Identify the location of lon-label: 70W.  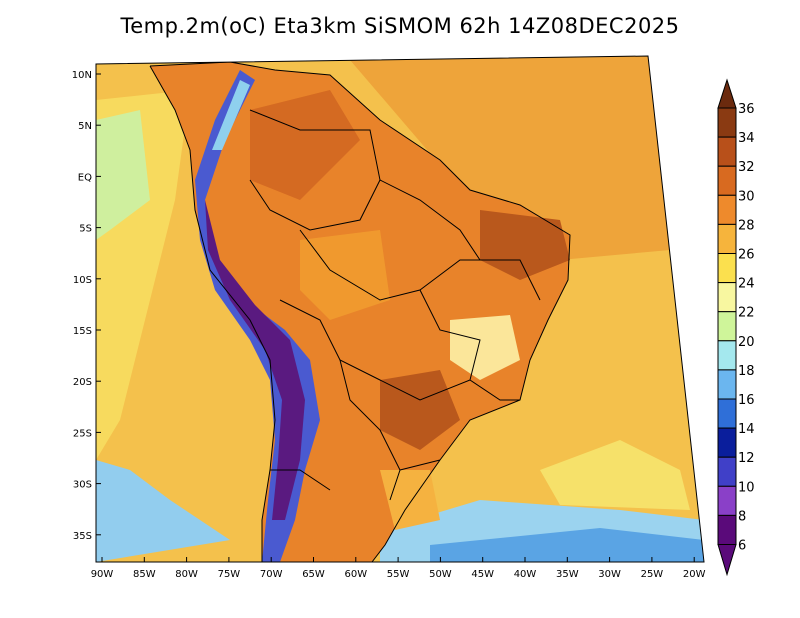
(271, 574).